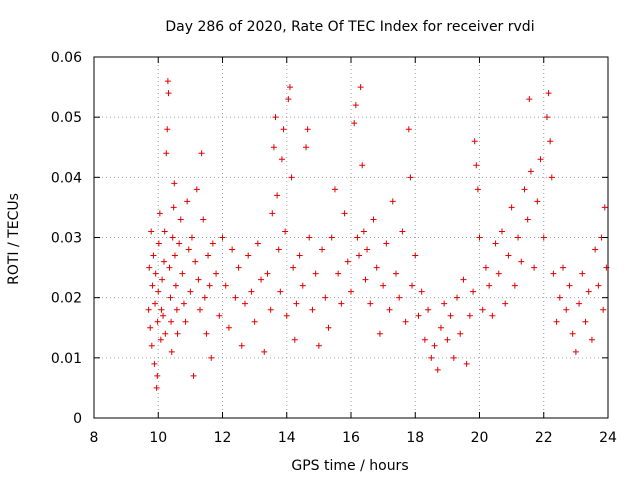 The width and height of the screenshot is (640, 480). What do you see at coordinates (158, 438) in the screenshot?
I see `x-tick-label: 10` at bounding box center [158, 438].